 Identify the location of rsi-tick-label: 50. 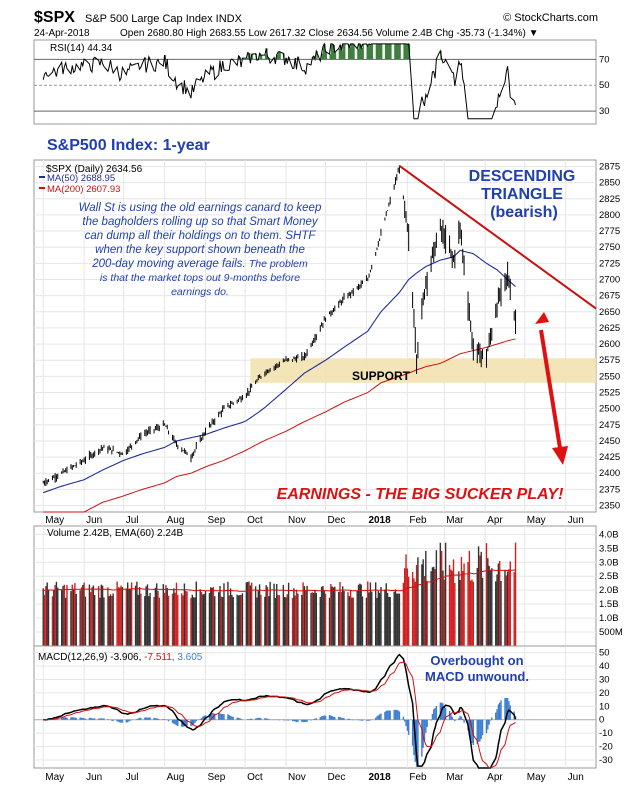
(604, 85).